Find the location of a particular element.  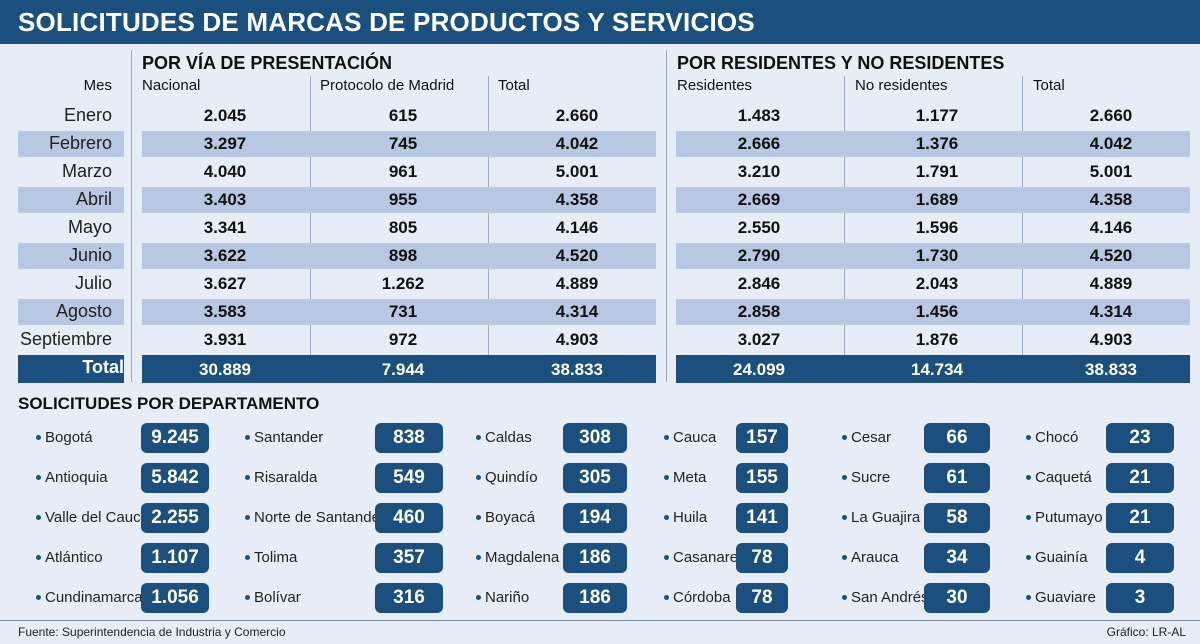

table-cell: 1.262 is located at coordinates (403, 283).